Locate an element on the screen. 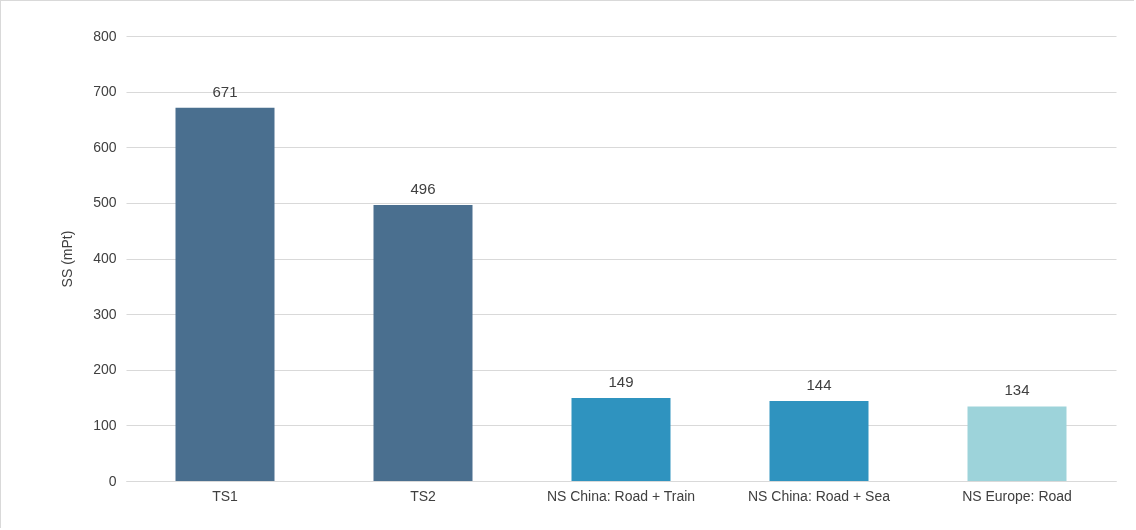 This screenshot has height=530, width=1136. x-tick-label: TS1 is located at coordinates (225, 495).